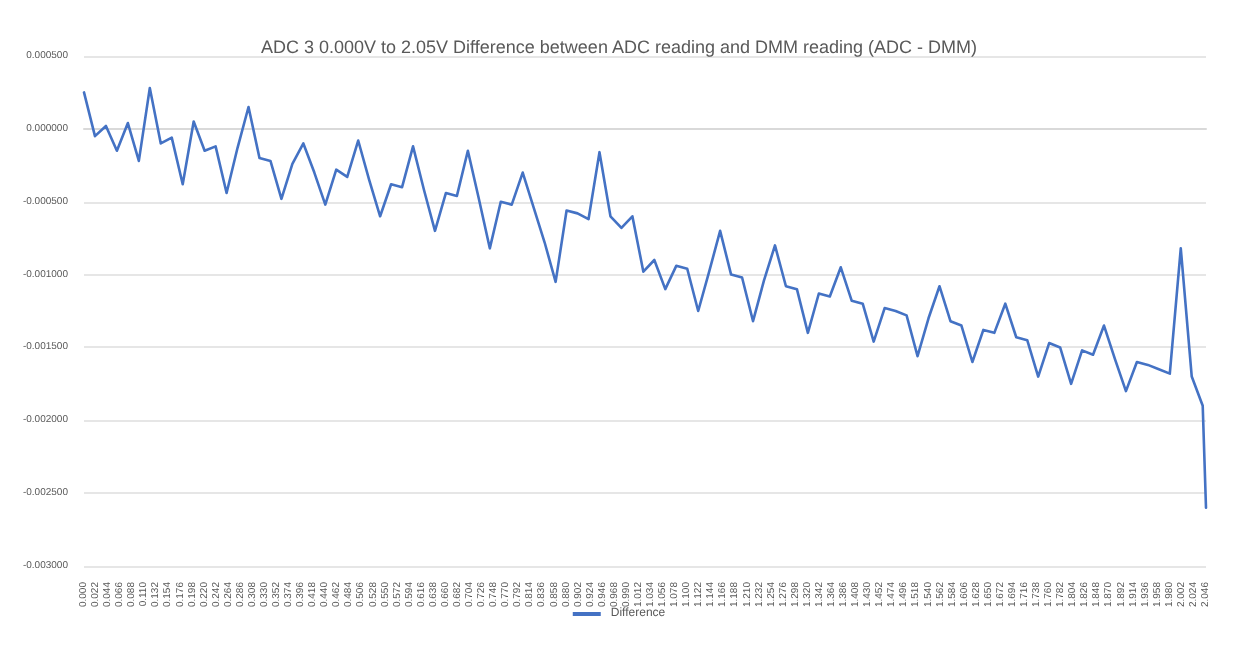  What do you see at coordinates (619, 47) in the screenshot?
I see `chart-title: ADC 3 0.000V to 2.05V Difference between ADC reading and DMM reading (ADC - DMM)` at bounding box center [619, 47].